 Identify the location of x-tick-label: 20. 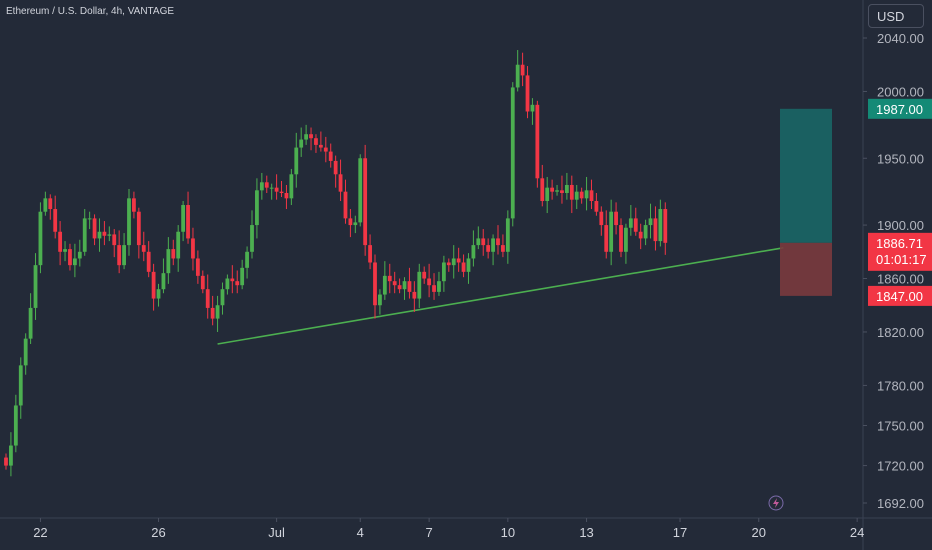
(759, 532).